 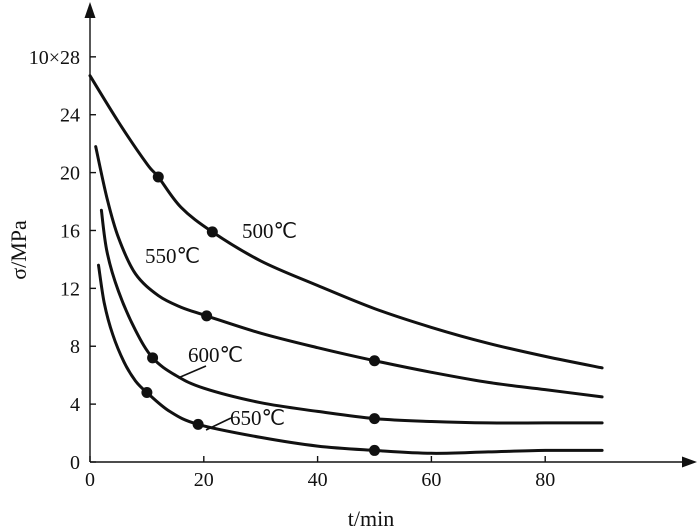 I want to click on series-label: 600℃, so click(x=215, y=355).